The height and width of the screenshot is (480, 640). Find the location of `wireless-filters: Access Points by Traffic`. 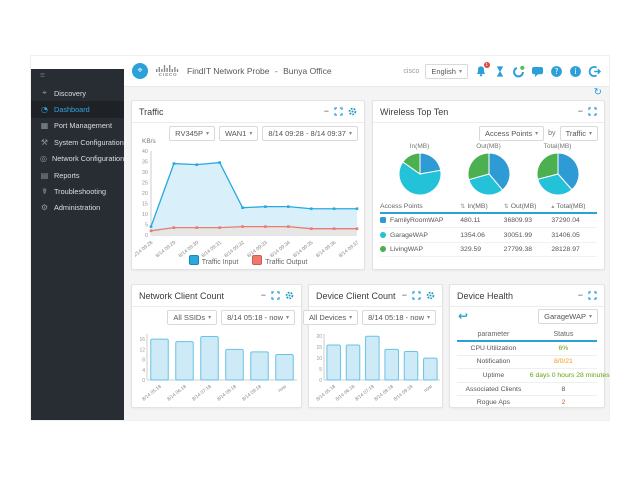

wireless-filters: Access Points by Traffic is located at coordinates (538, 133).